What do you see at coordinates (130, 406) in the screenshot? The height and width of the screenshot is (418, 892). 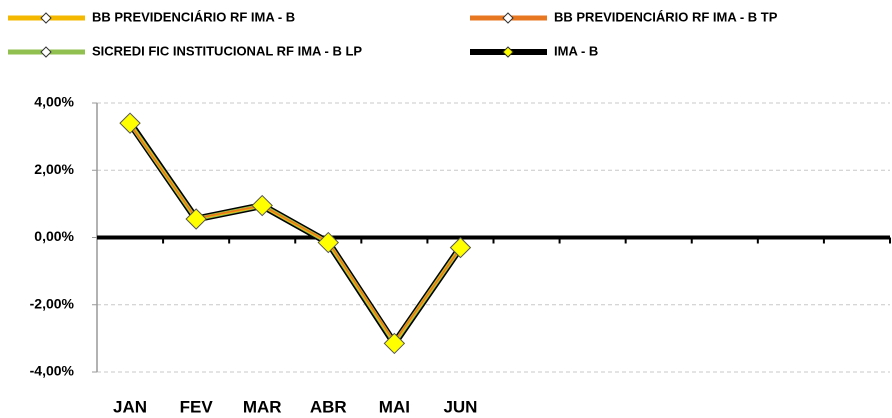 I see `x-tick-label: JAN` at bounding box center [130, 406].